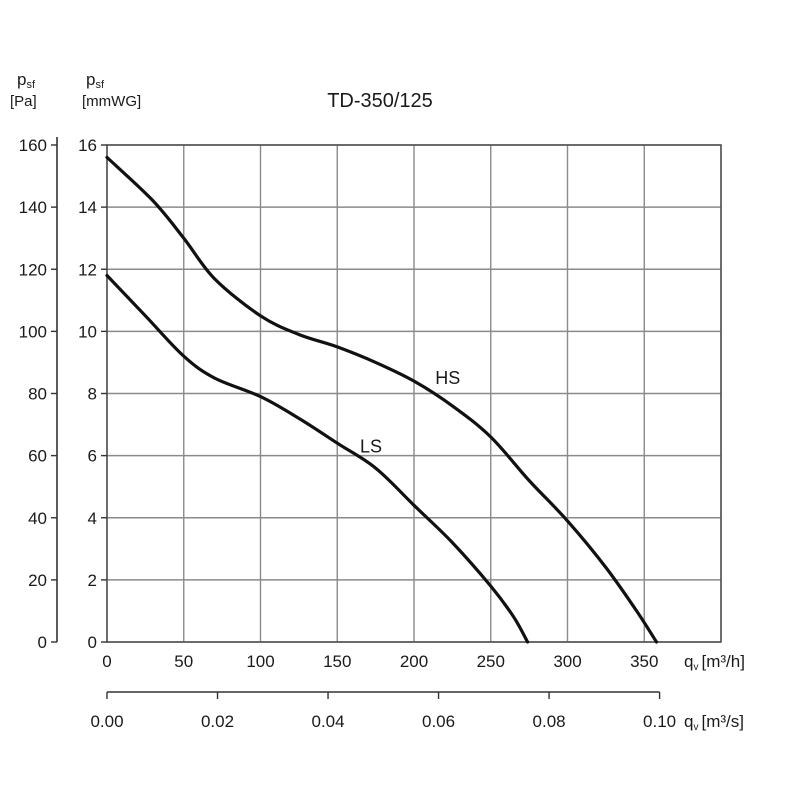 The width and height of the screenshot is (800, 800). I want to click on y-tick-label: 10, so click(87, 331).